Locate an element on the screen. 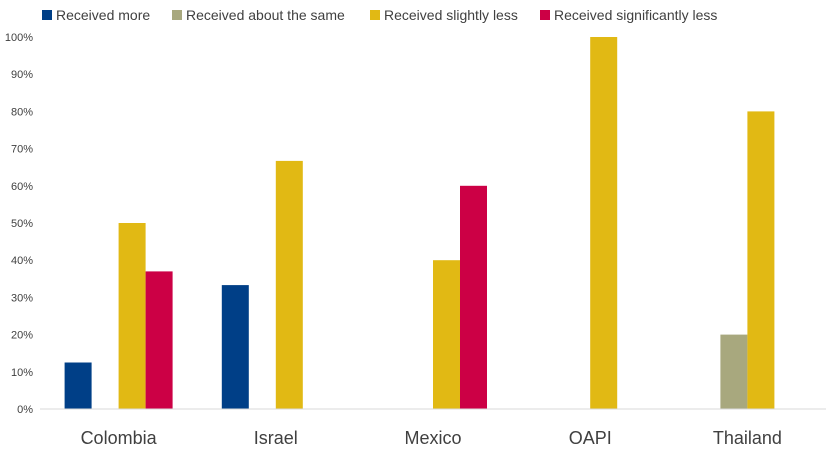 The width and height of the screenshot is (830, 454). legend-label: Received more is located at coordinates (103, 15).